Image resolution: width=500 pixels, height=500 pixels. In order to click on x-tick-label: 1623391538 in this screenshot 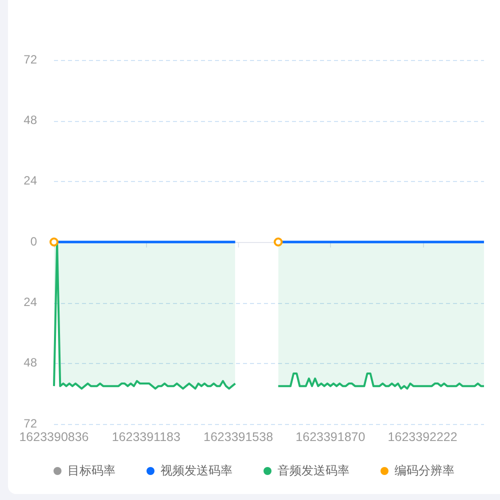, I will do `click(239, 437)`.